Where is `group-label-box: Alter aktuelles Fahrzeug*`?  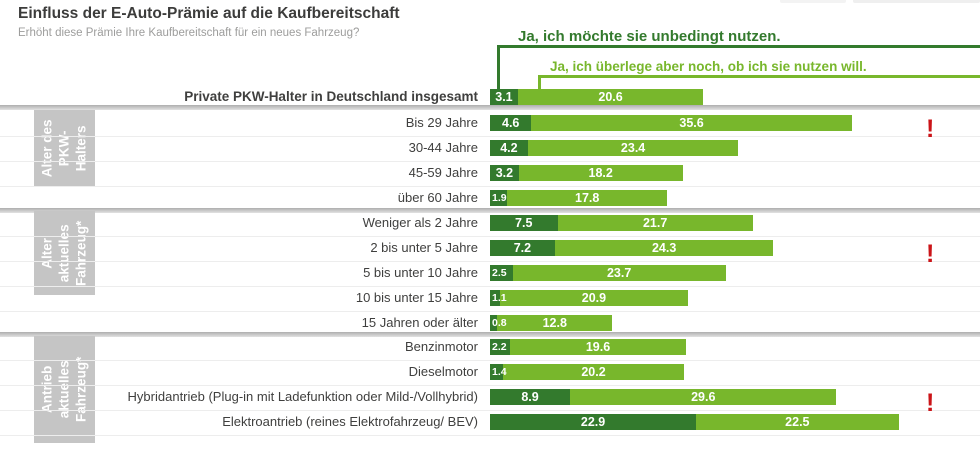
group-label-box: Alter aktuelles Fahrzeug* is located at coordinates (64, 253).